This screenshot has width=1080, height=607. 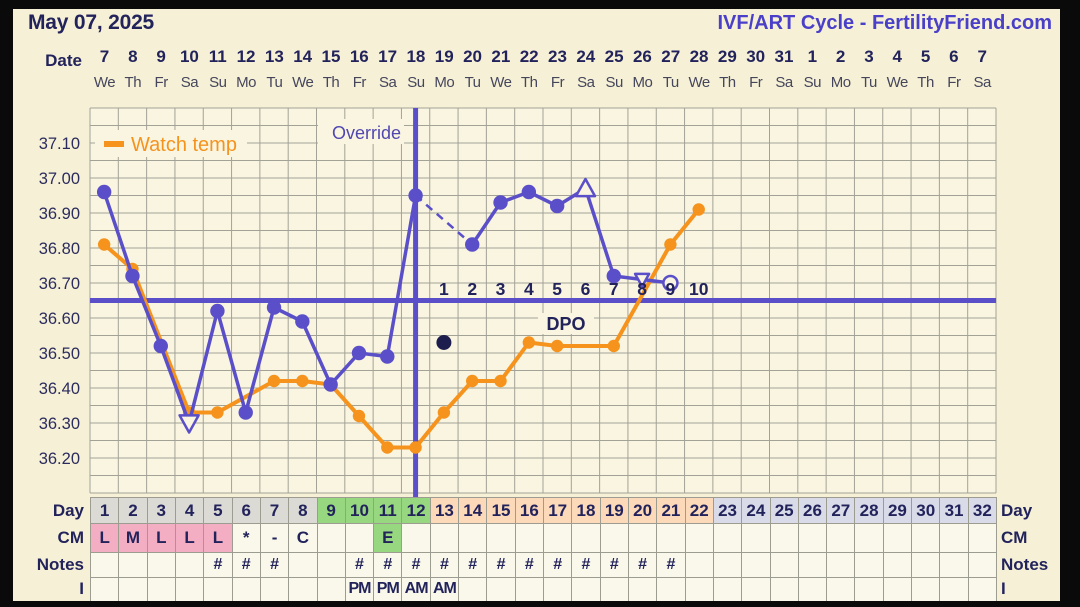 What do you see at coordinates (869, 510) in the screenshot?
I see `day-cell-28: 28` at bounding box center [869, 510].